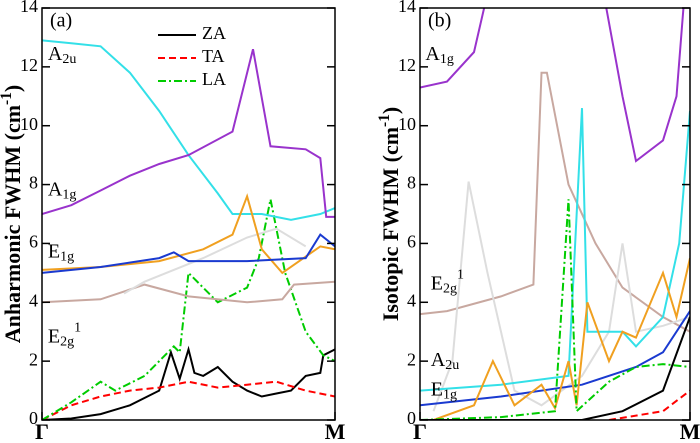  What do you see at coordinates (390, 224) in the screenshot?
I see `y-axis-label-text: Isotopic FWHM (cm` at bounding box center [390, 224].